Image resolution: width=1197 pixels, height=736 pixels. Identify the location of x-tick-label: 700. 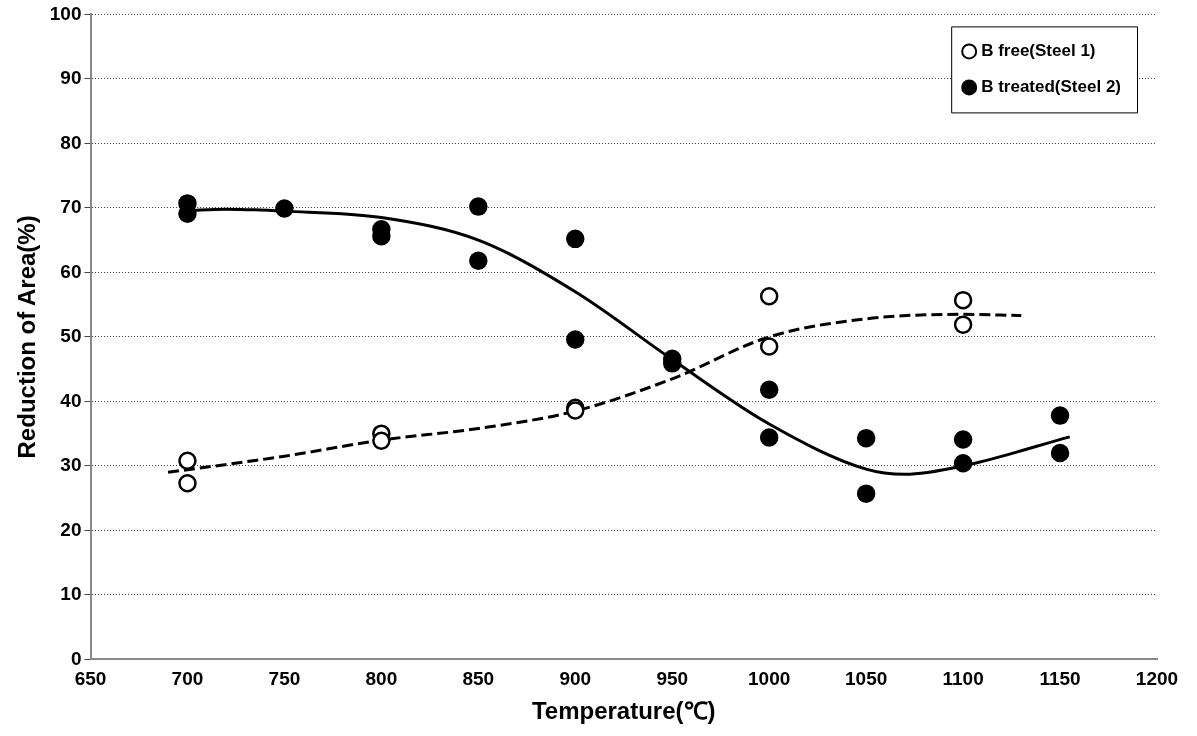
(187, 679).